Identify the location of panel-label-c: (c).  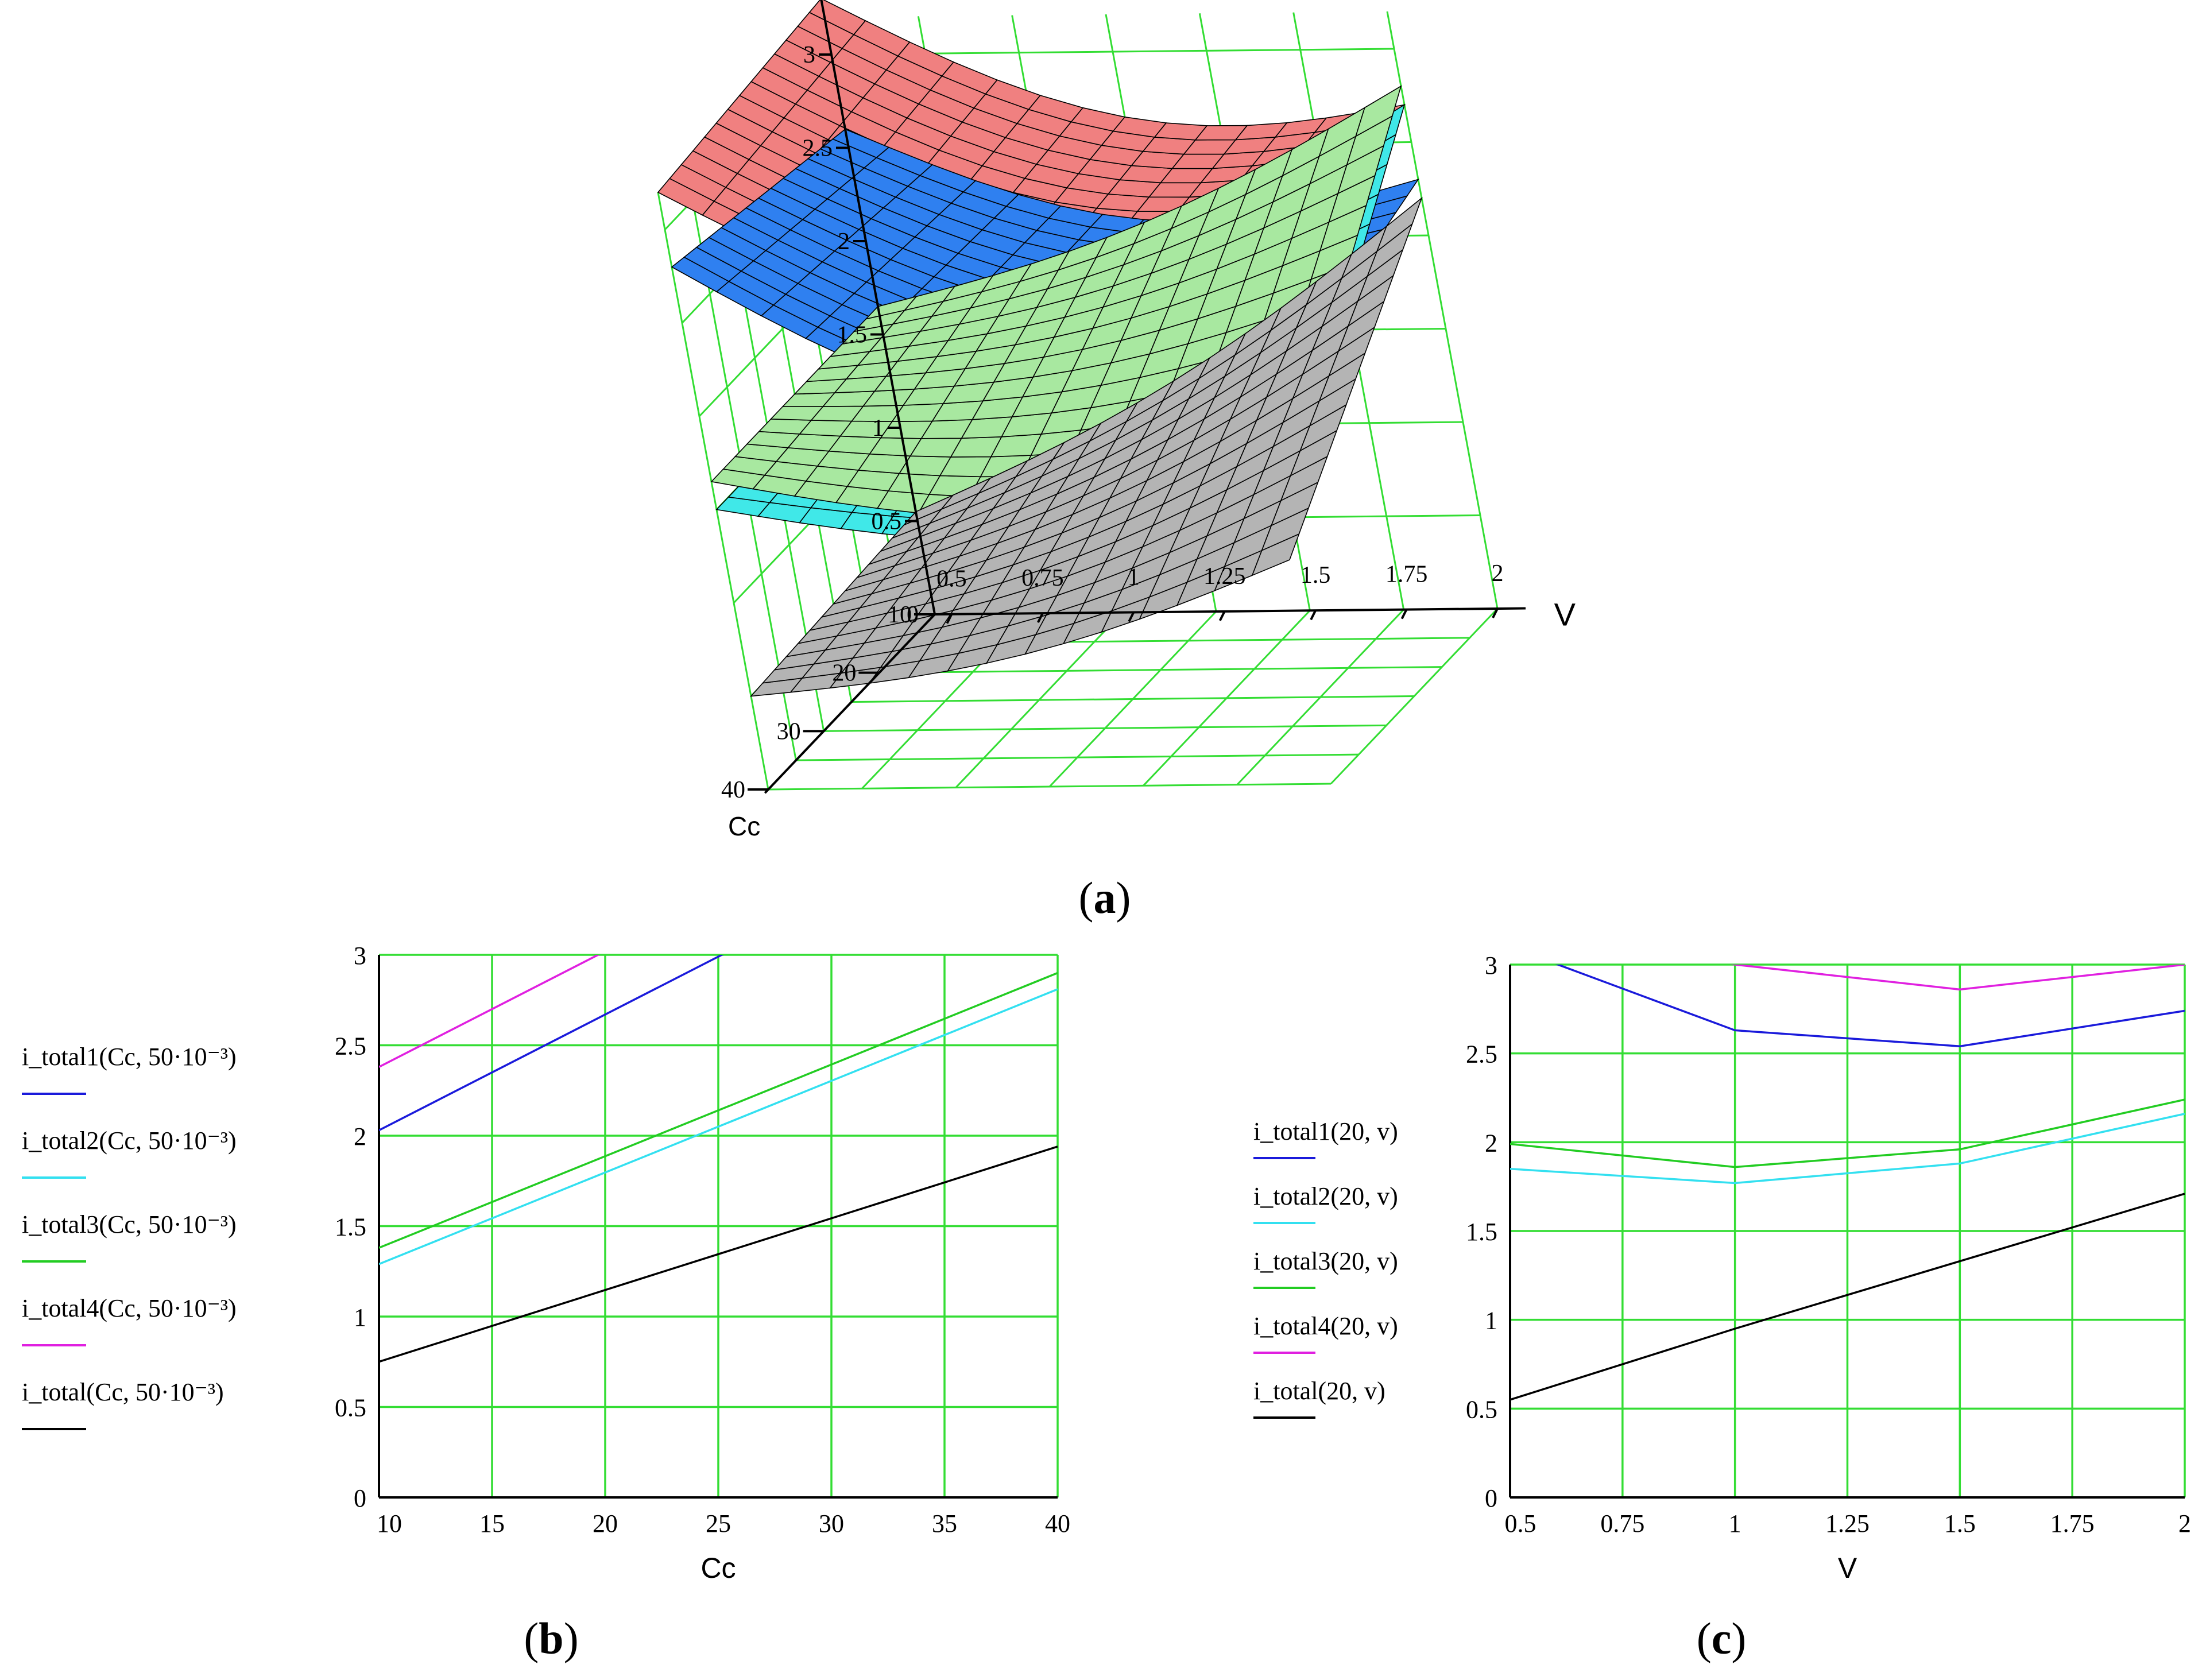
(1722, 1638).